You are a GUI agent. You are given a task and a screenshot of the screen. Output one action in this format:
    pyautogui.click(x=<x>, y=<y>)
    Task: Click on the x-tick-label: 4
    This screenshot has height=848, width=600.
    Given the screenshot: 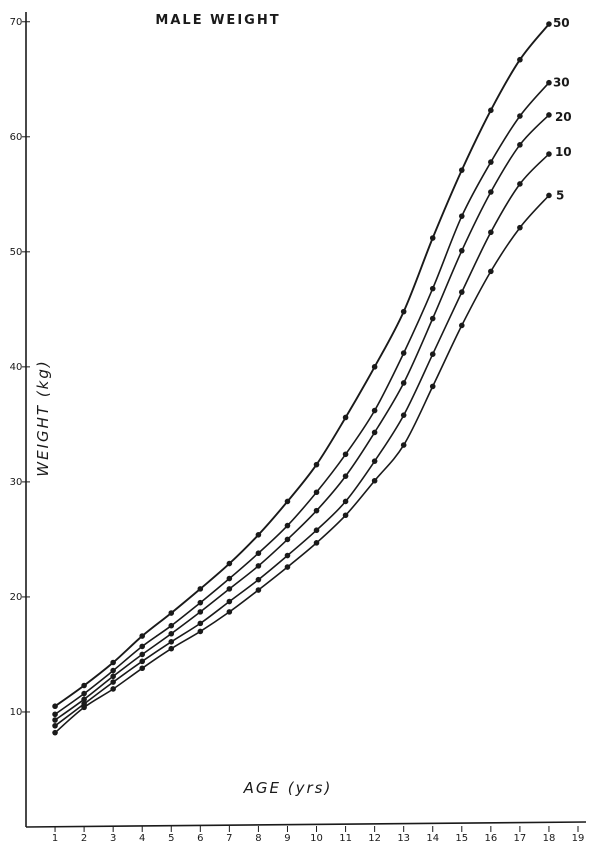 What is the action you would take?
    pyautogui.click(x=142, y=838)
    